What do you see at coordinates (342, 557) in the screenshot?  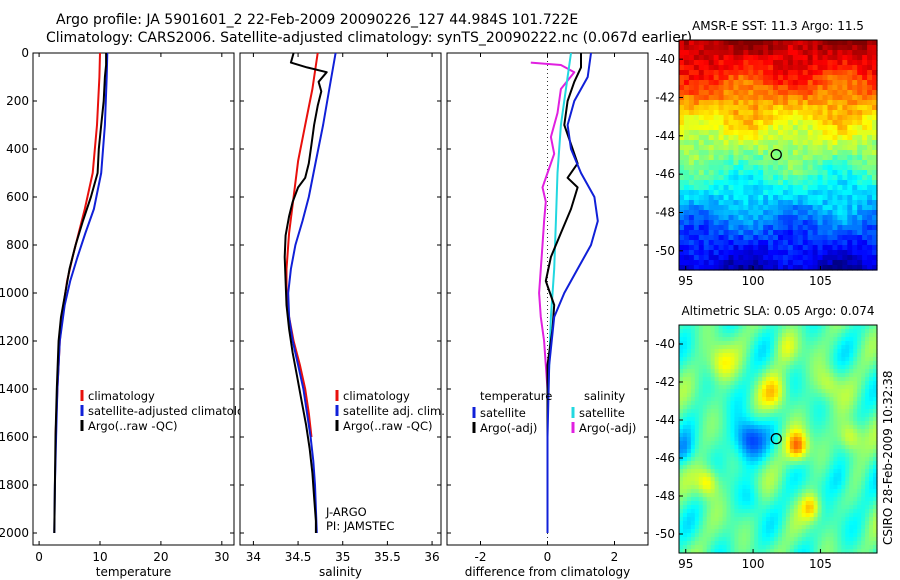 I see `x-tick-label: 35` at bounding box center [342, 557].